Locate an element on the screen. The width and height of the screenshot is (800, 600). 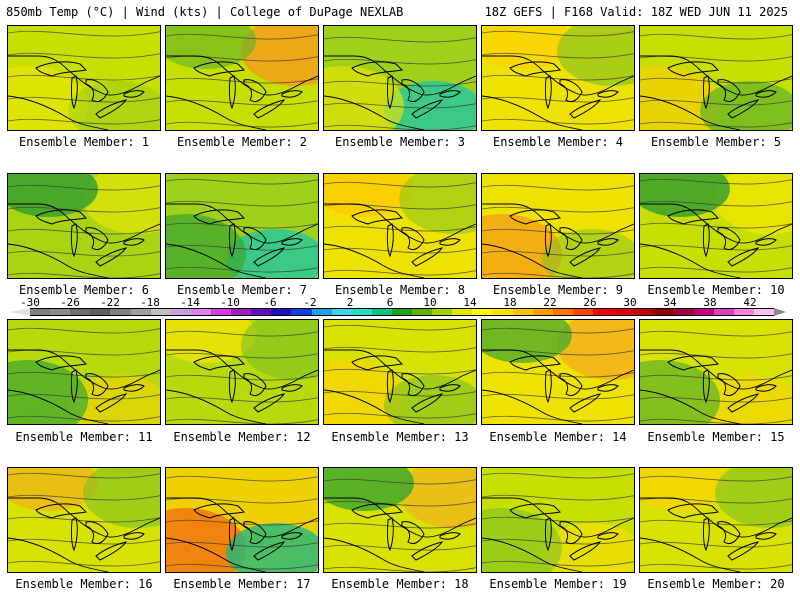
ensemble-member-label: Ensemble Member: 15 is located at coordinates (716, 437).